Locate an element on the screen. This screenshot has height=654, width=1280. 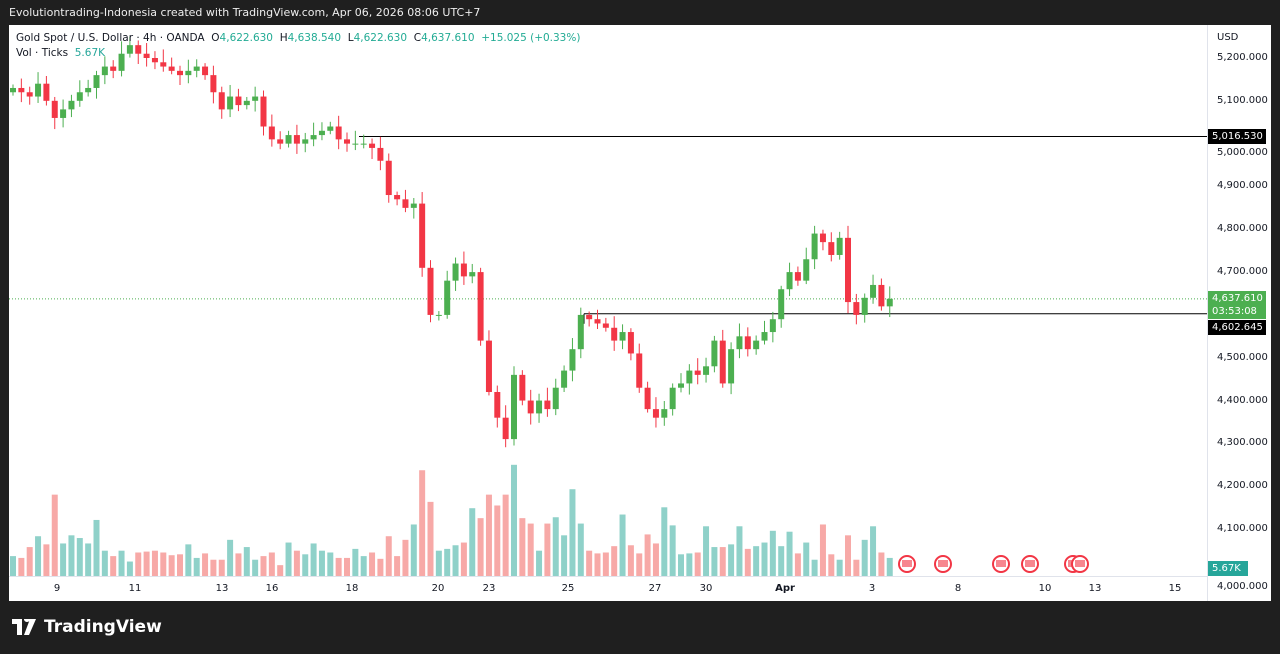
time-axis: 9 11 13 16 18 20 23 25 27 30 Apr 3 8 10 13 15 is located at coordinates (608, 588).